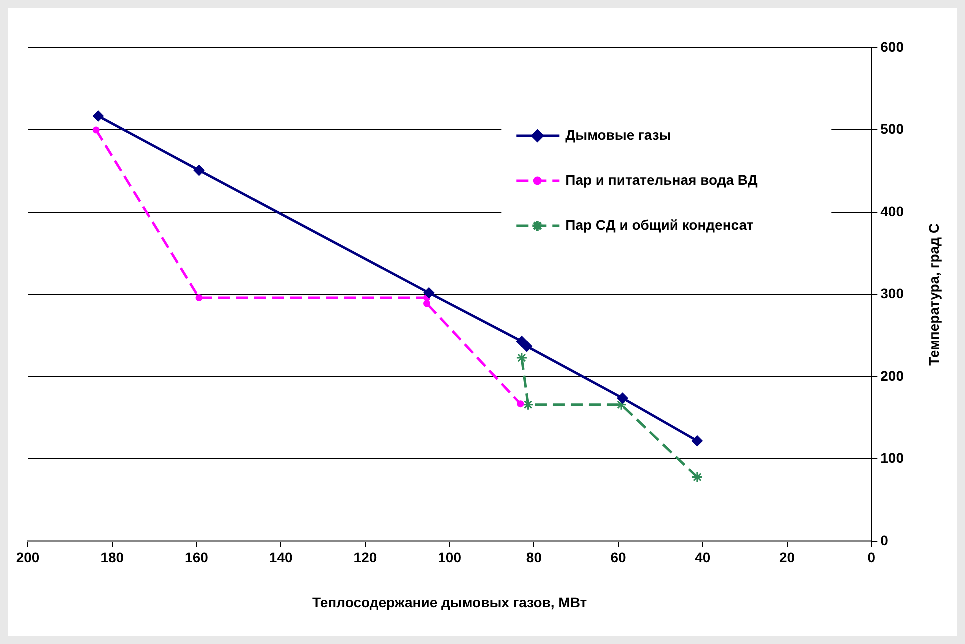 The image size is (965, 644). I want to click on y-tick-label: 500, so click(892, 129).